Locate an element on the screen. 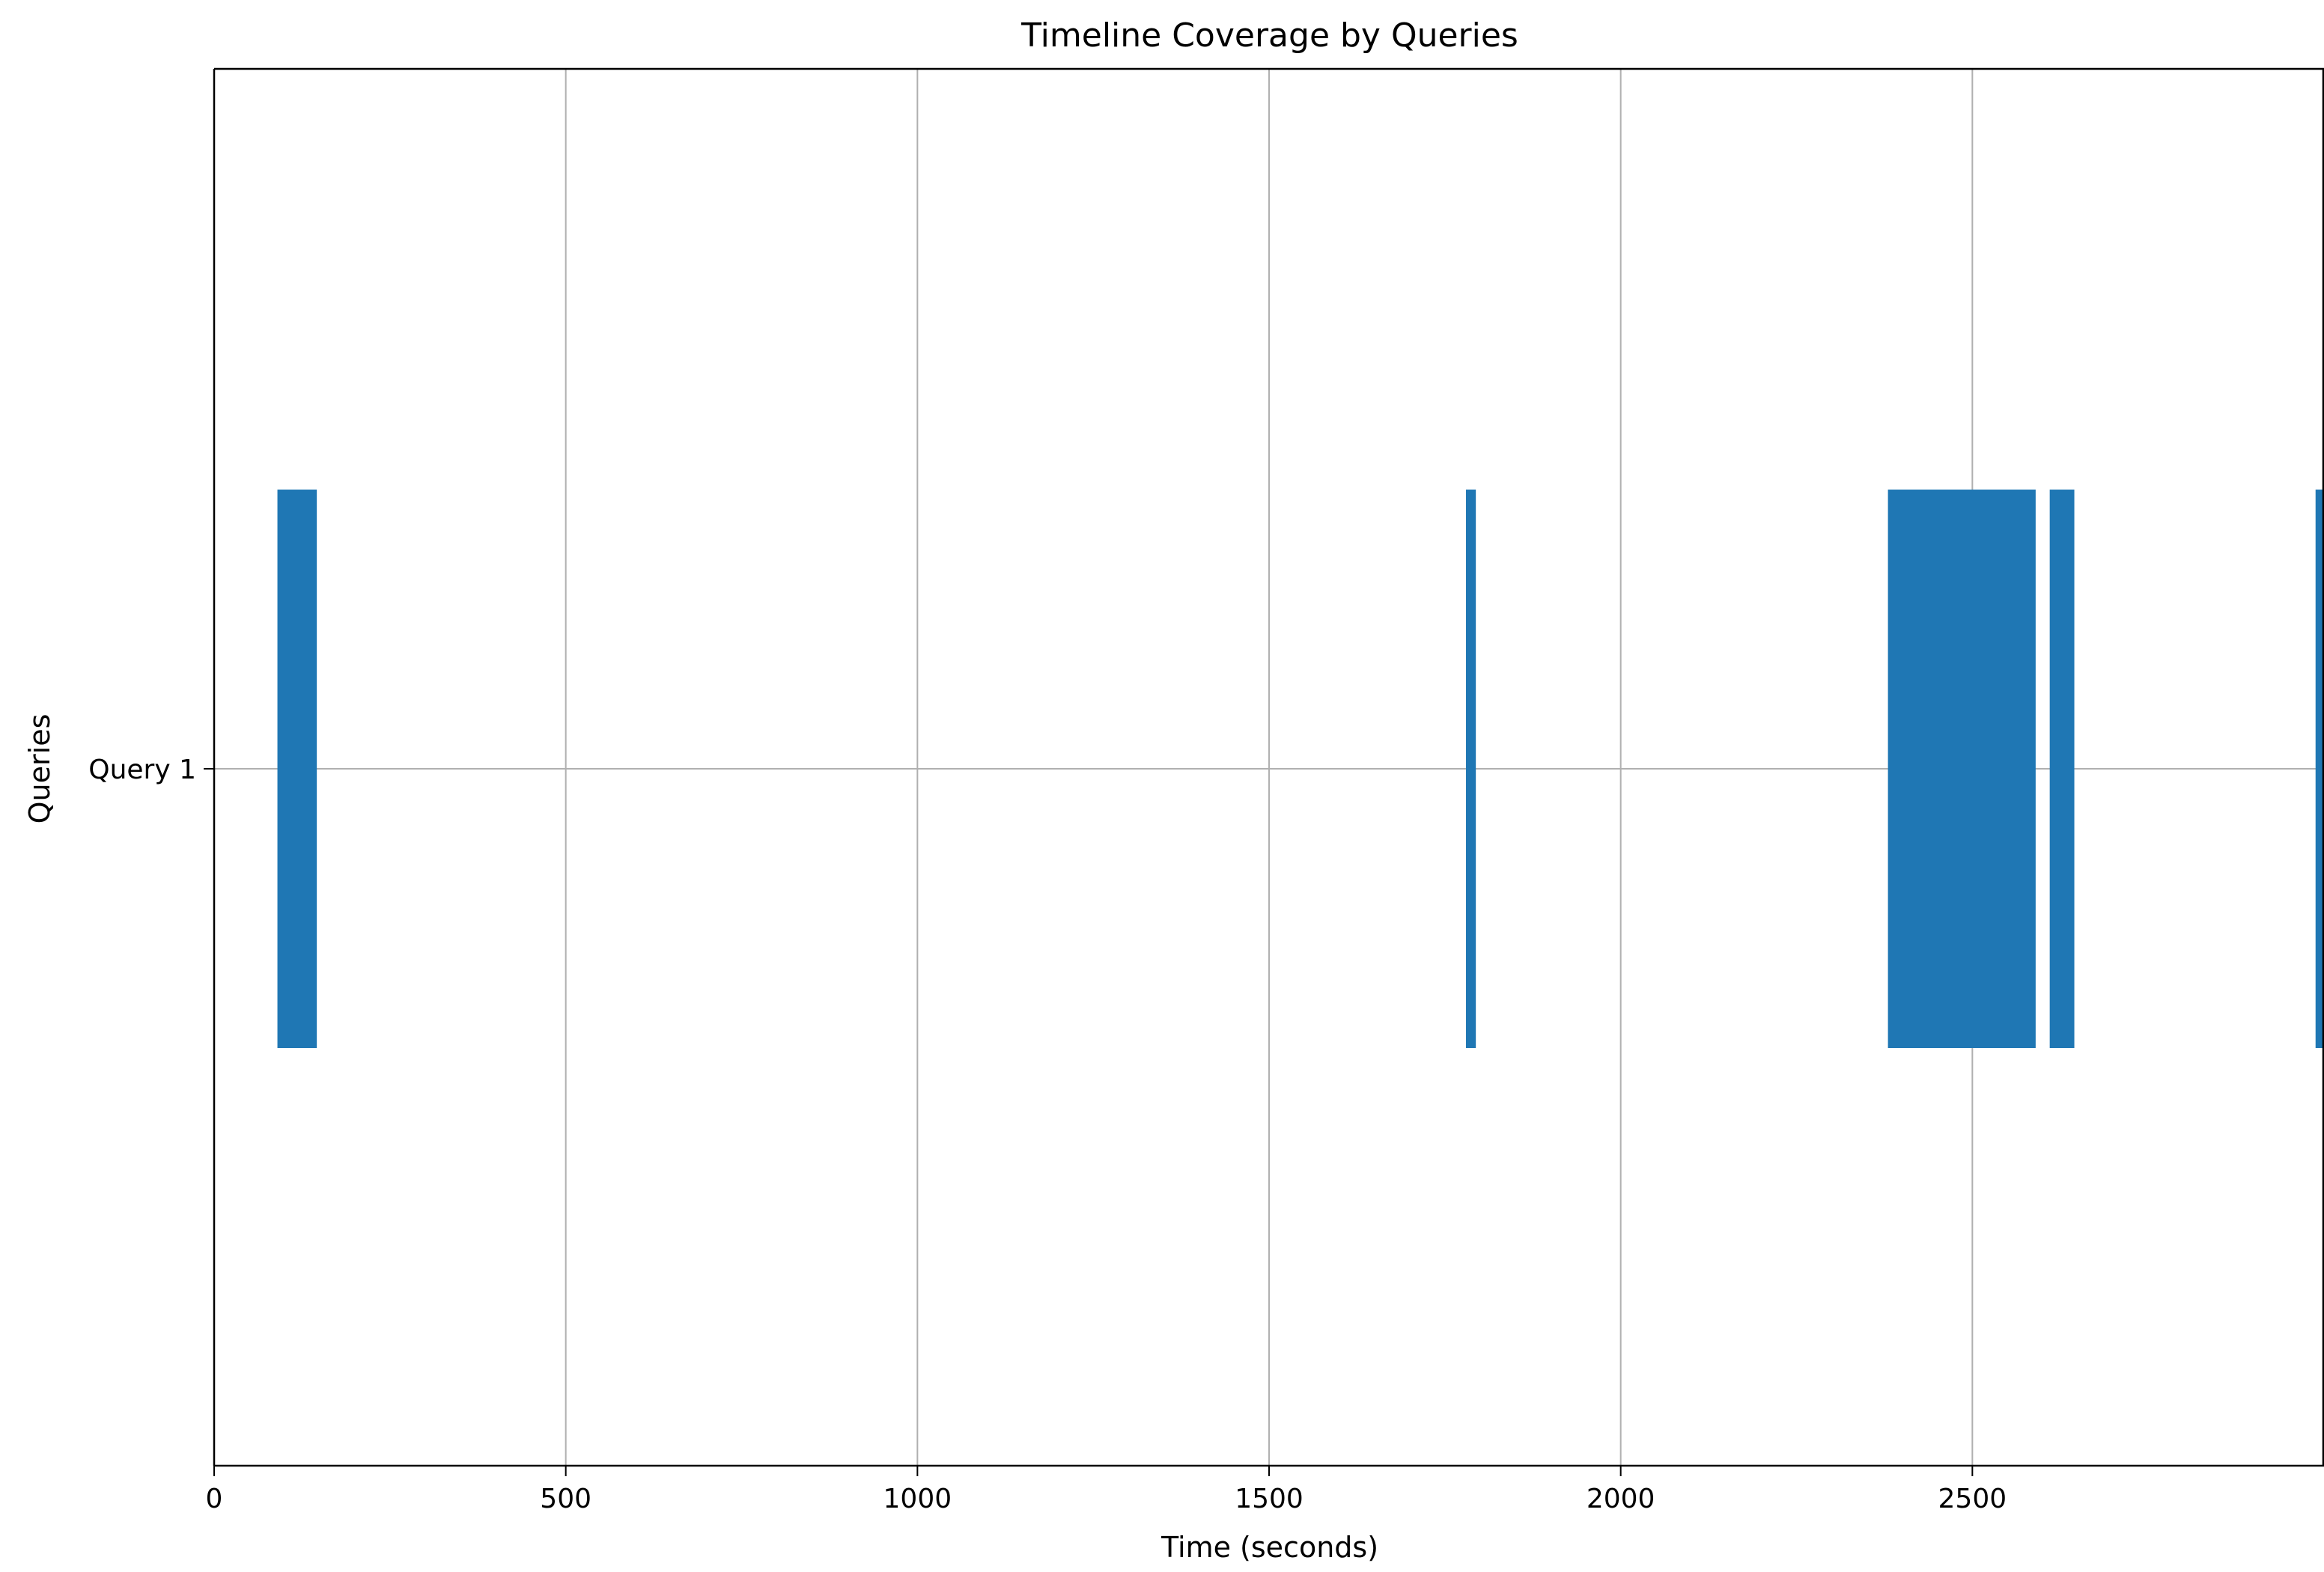 The height and width of the screenshot is (1572, 2324). y-axis-label: Queries is located at coordinates (39, 769).